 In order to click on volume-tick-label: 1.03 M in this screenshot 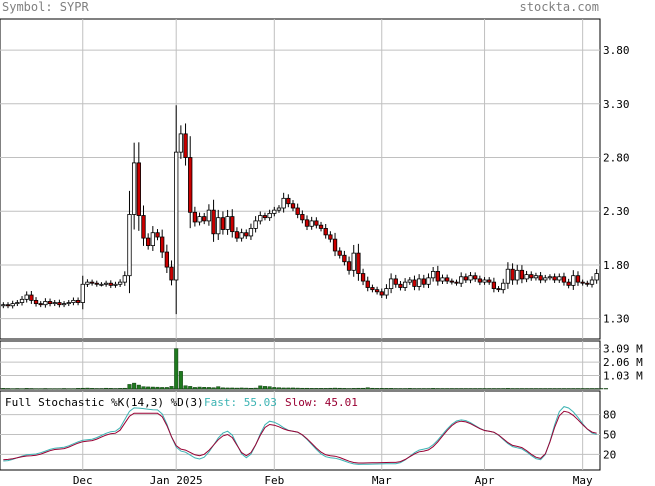, I will do `click(623, 376)`.